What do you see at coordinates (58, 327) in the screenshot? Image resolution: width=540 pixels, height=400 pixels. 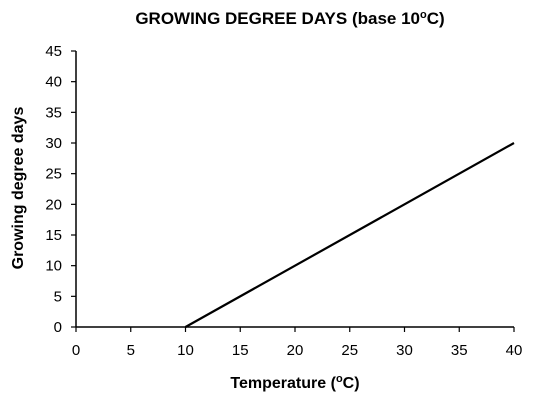 I see `y-tick-label: 0` at bounding box center [58, 327].